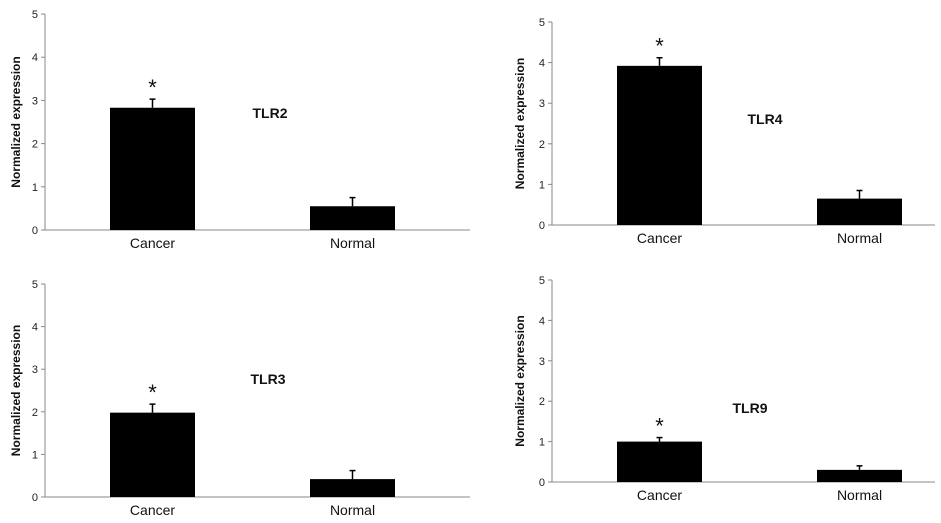  Describe the element at coordinates (152, 392) in the screenshot. I see `panel-3-significance-marker: *` at that location.